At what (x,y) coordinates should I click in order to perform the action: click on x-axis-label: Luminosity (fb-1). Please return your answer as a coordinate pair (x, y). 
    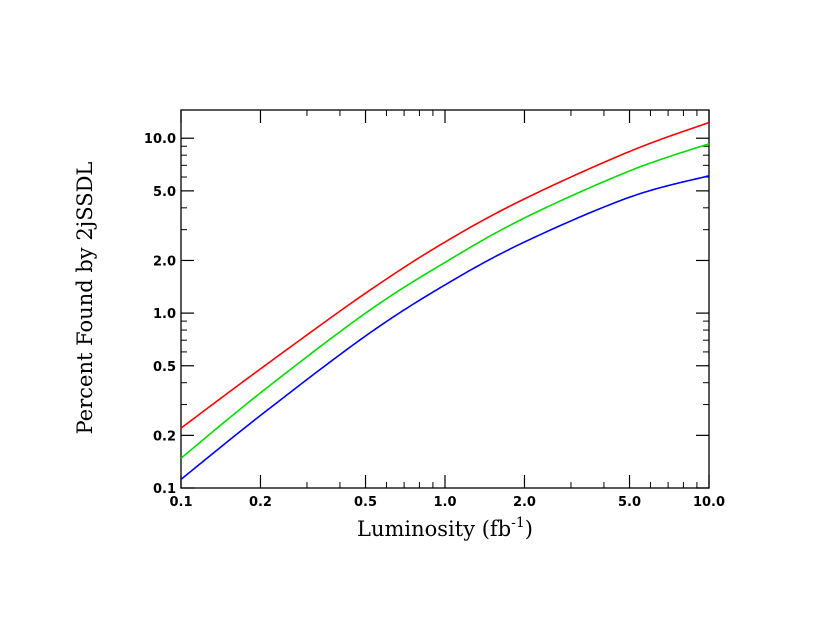
    Looking at the image, I should click on (445, 528).